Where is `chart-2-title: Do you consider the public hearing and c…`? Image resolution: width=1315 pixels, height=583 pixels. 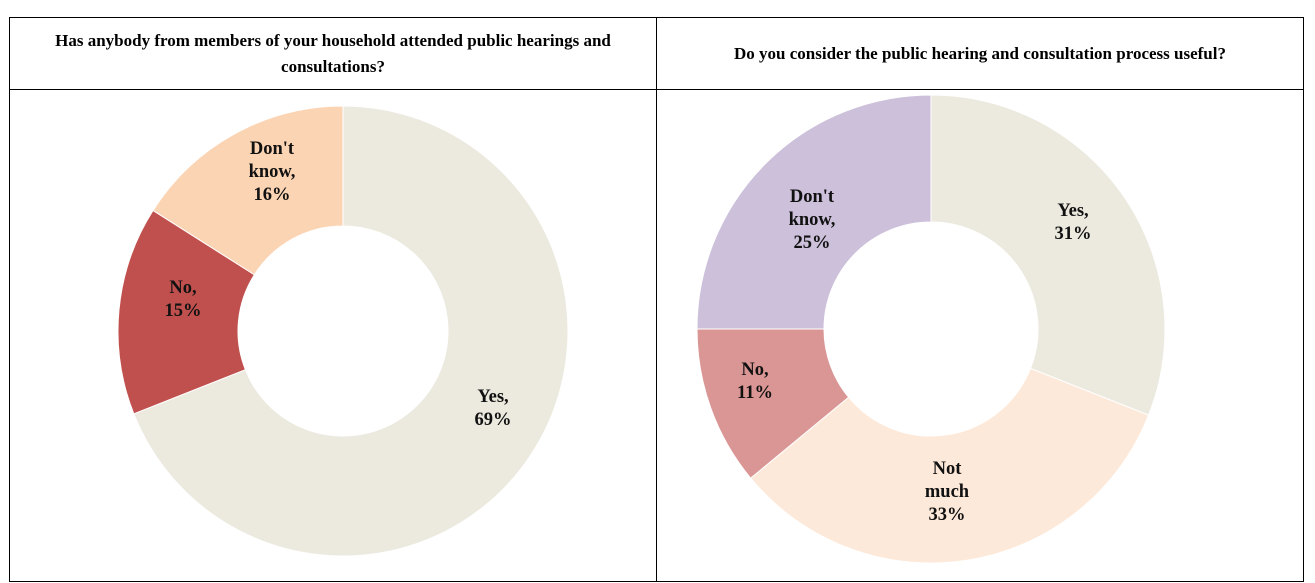
chart-2-title: Do you consider the public hearing and c… is located at coordinates (980, 53).